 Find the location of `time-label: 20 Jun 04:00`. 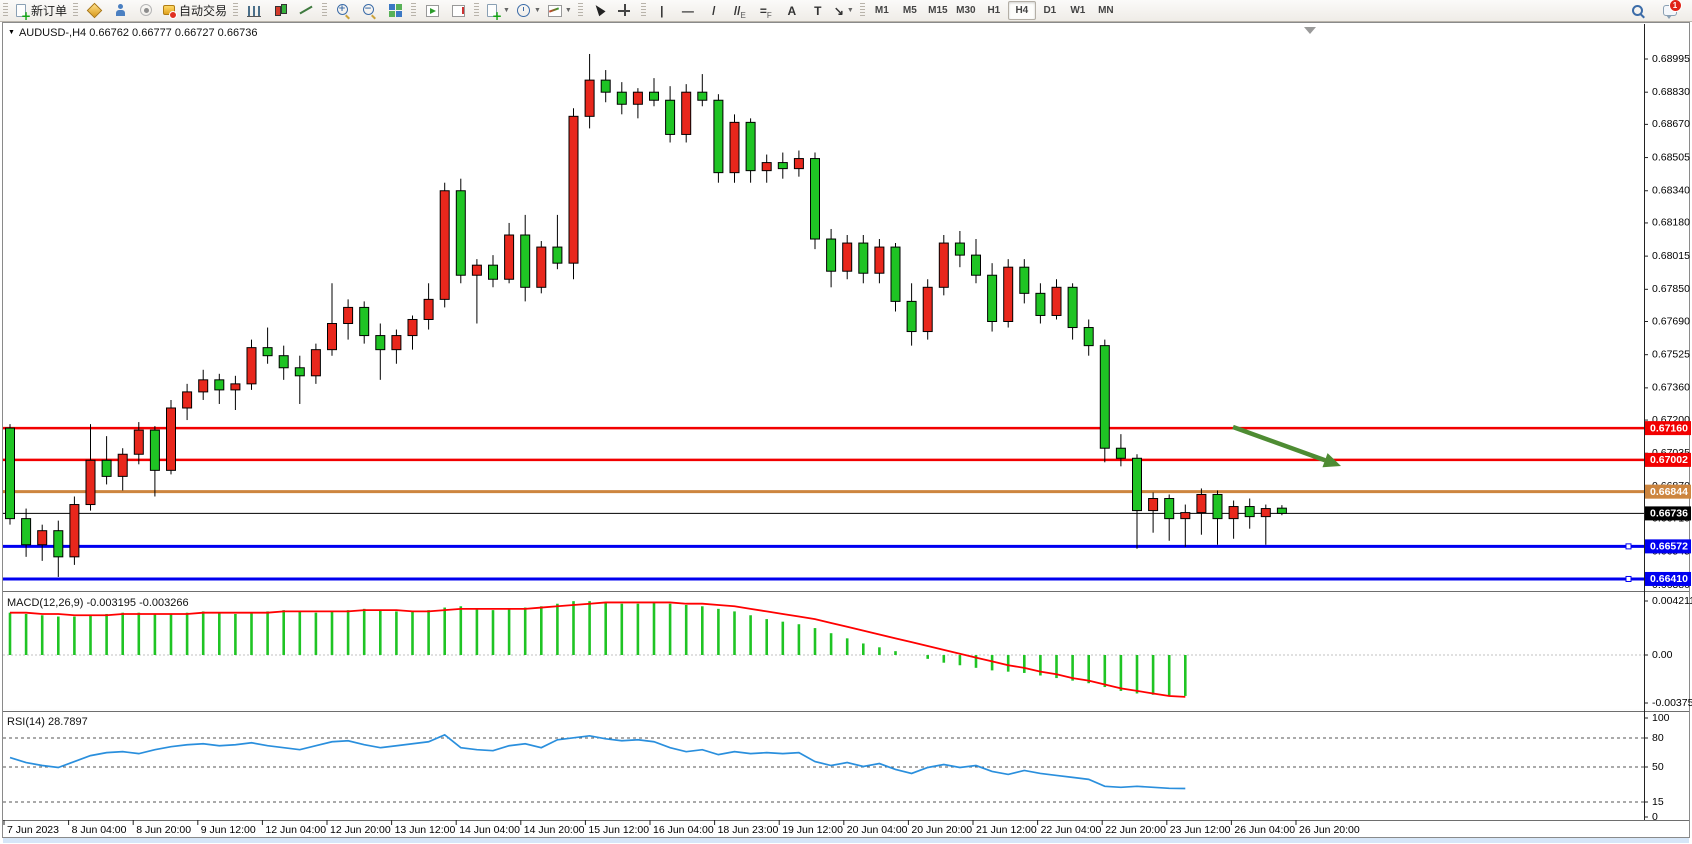

time-label: 20 Jun 04:00 is located at coordinates (877, 830).